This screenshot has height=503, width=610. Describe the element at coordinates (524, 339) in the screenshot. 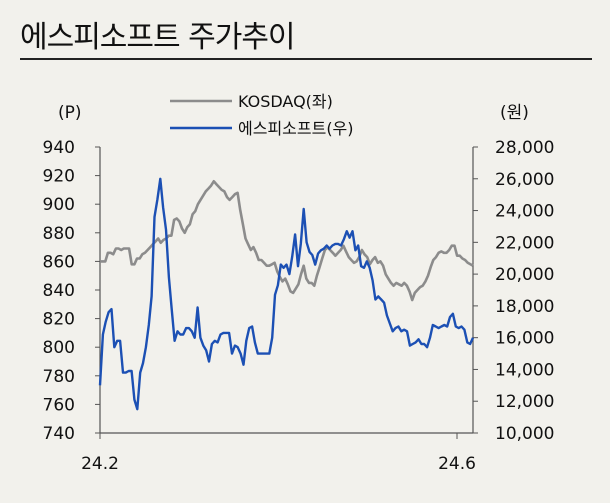

I see `right-tick-label: 16,000` at that location.